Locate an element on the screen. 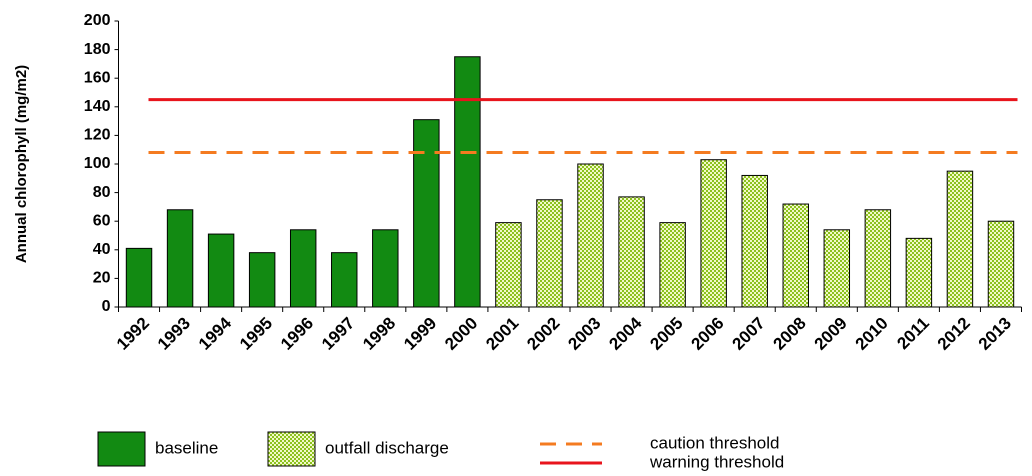  x-tick-label: 2013 is located at coordinates (995, 334).